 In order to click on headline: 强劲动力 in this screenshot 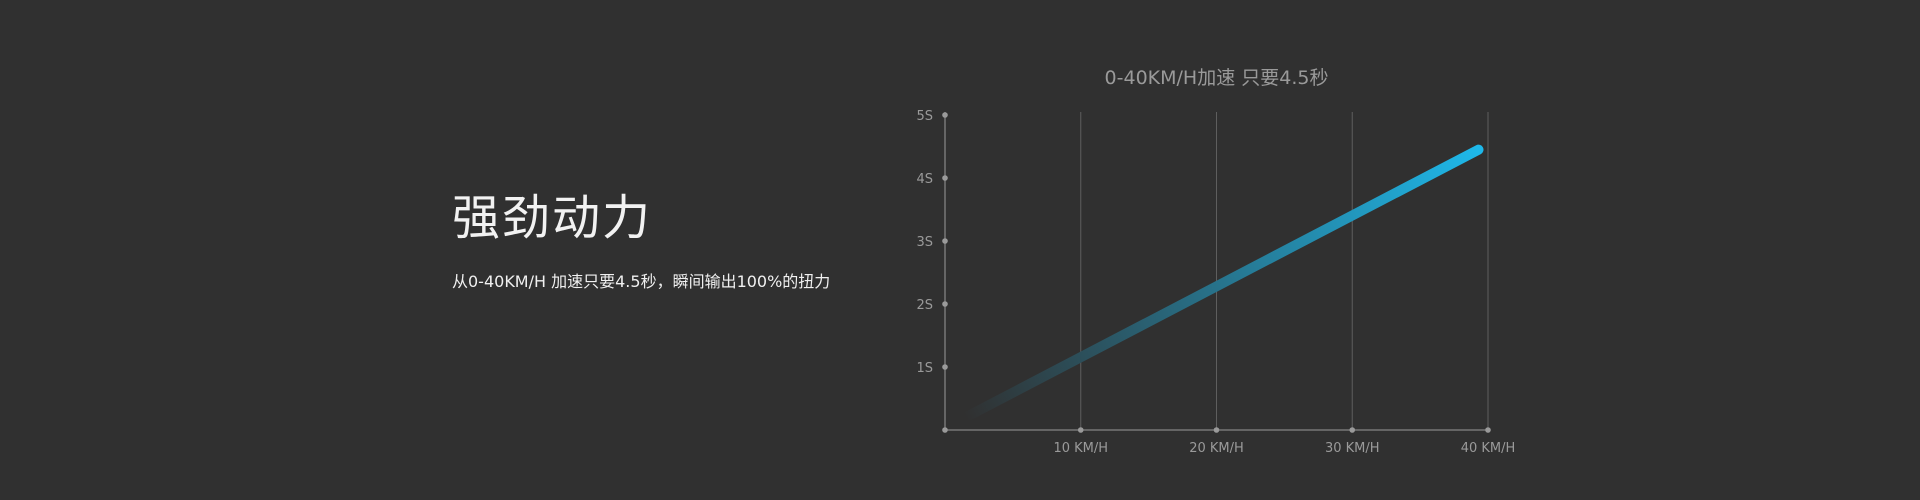, I will do `click(552, 218)`.